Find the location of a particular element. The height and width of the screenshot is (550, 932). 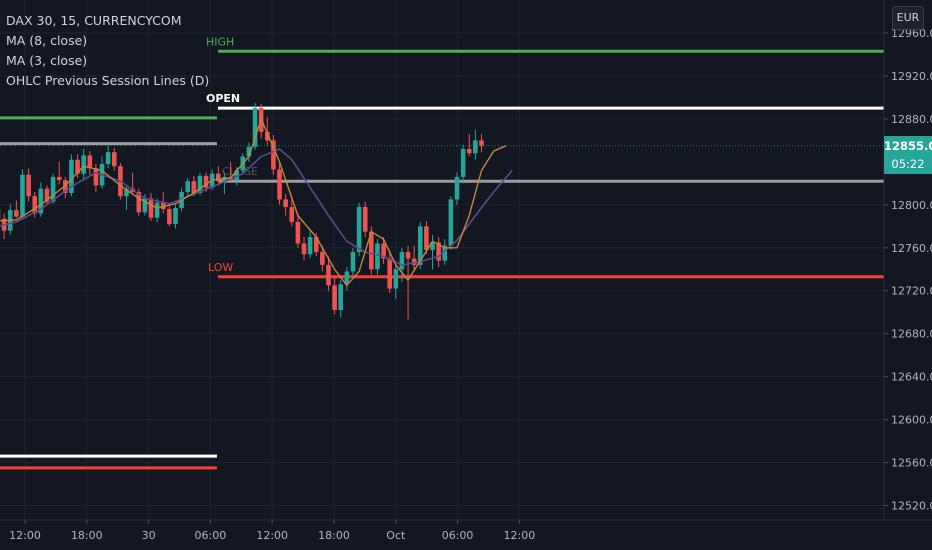

time-tick-label: 30 is located at coordinates (149, 535).